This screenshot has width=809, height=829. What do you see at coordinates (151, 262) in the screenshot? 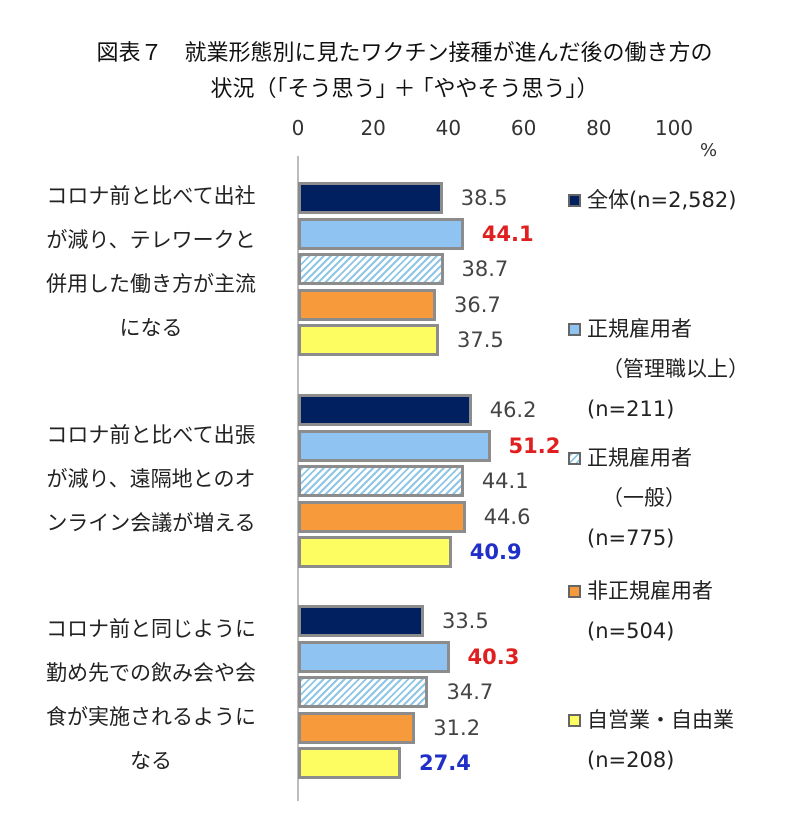
I see `category-label: コロナ前と比べて出社 が減り、テレワークと 併用した働き方が主流 になる` at bounding box center [151, 262].